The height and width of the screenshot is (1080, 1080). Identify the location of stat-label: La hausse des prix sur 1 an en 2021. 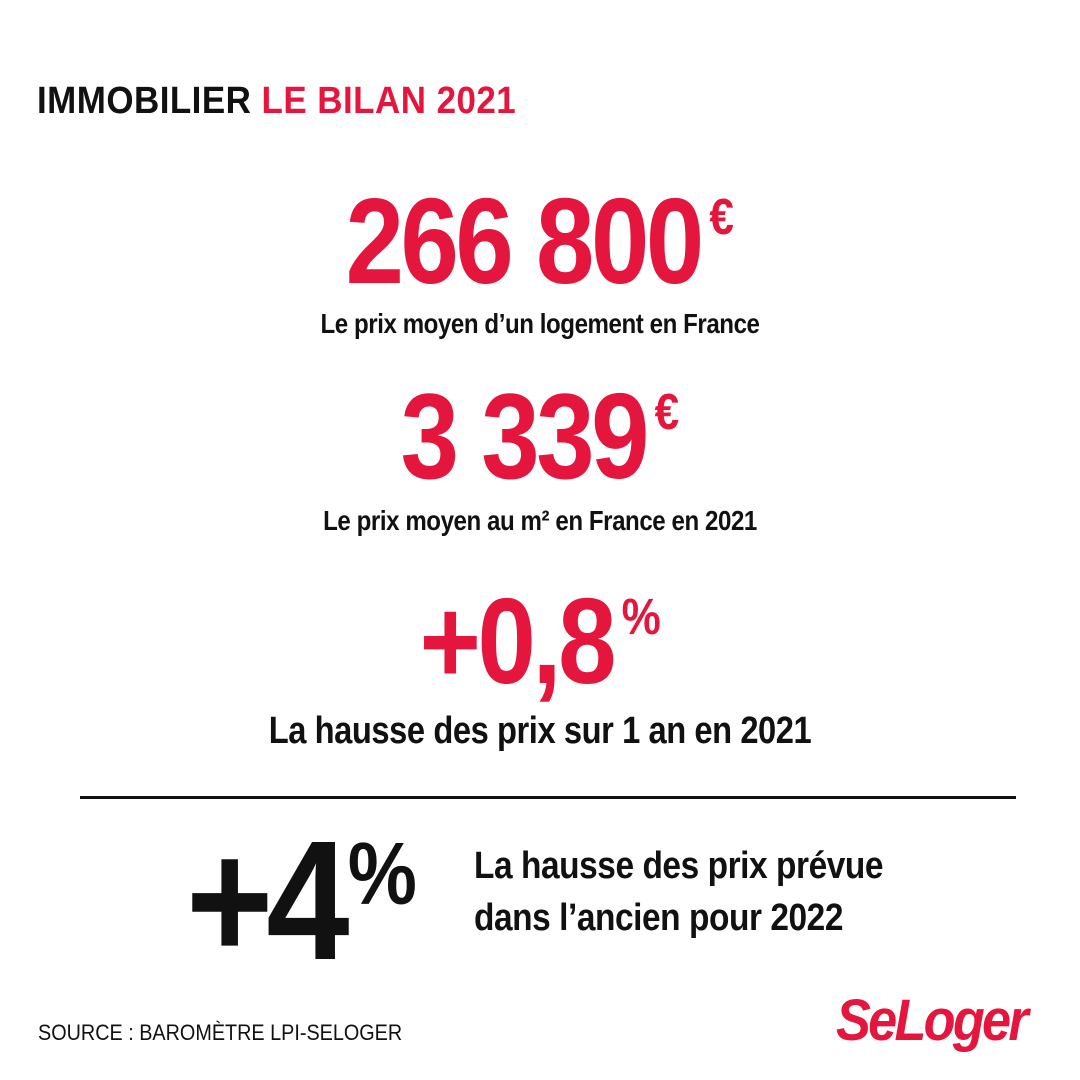
(540, 731).